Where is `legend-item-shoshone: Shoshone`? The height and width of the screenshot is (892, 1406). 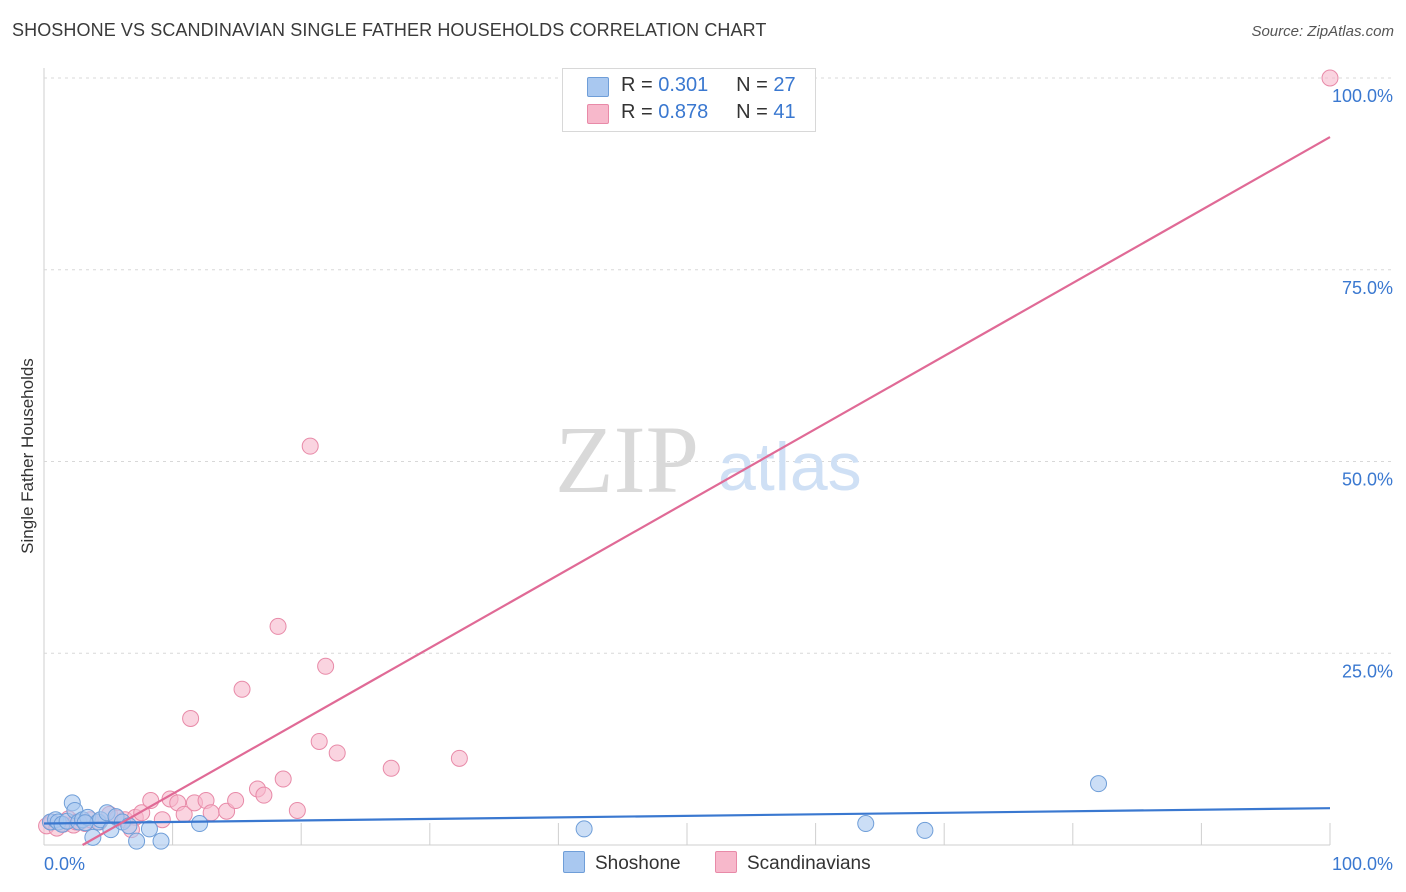
legend-item-shoshone: Shoshone is located at coordinates (622, 863).